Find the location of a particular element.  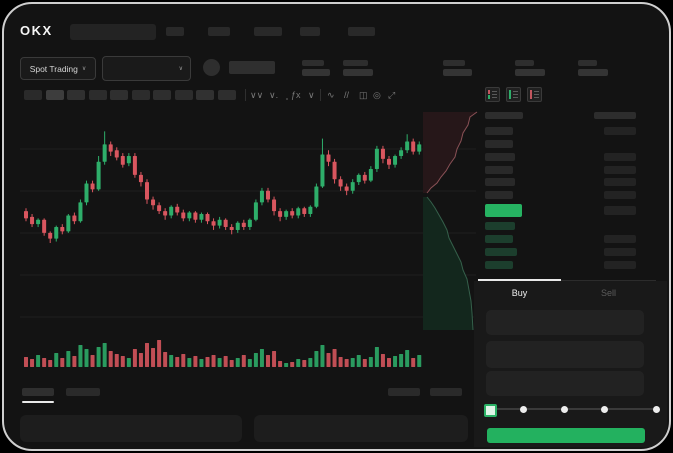

search-input is located at coordinates (113, 32).